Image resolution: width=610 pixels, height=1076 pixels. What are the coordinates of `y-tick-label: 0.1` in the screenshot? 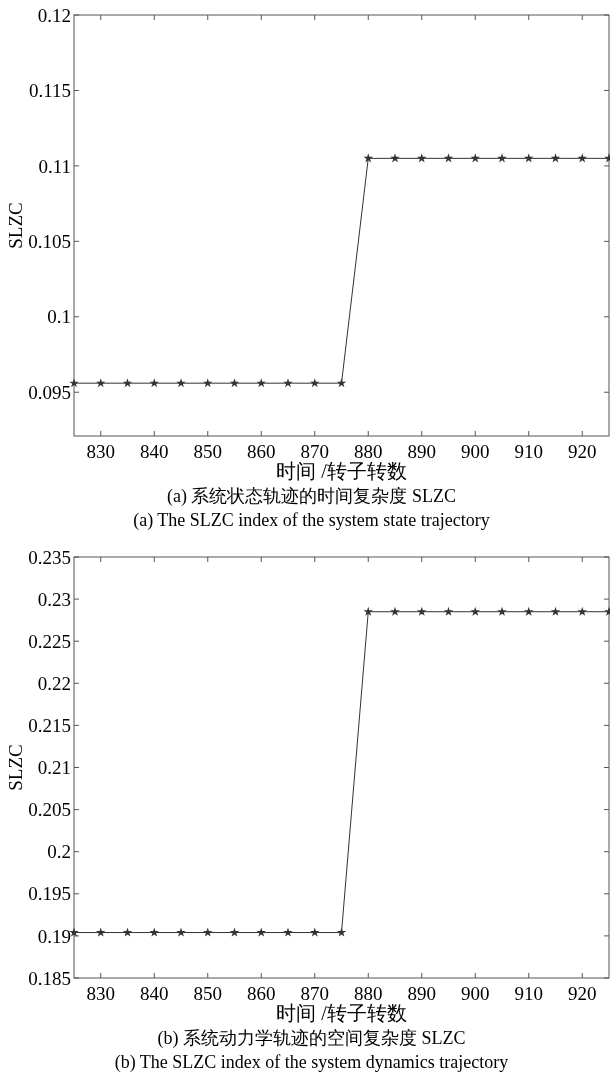 It's located at (59, 317).